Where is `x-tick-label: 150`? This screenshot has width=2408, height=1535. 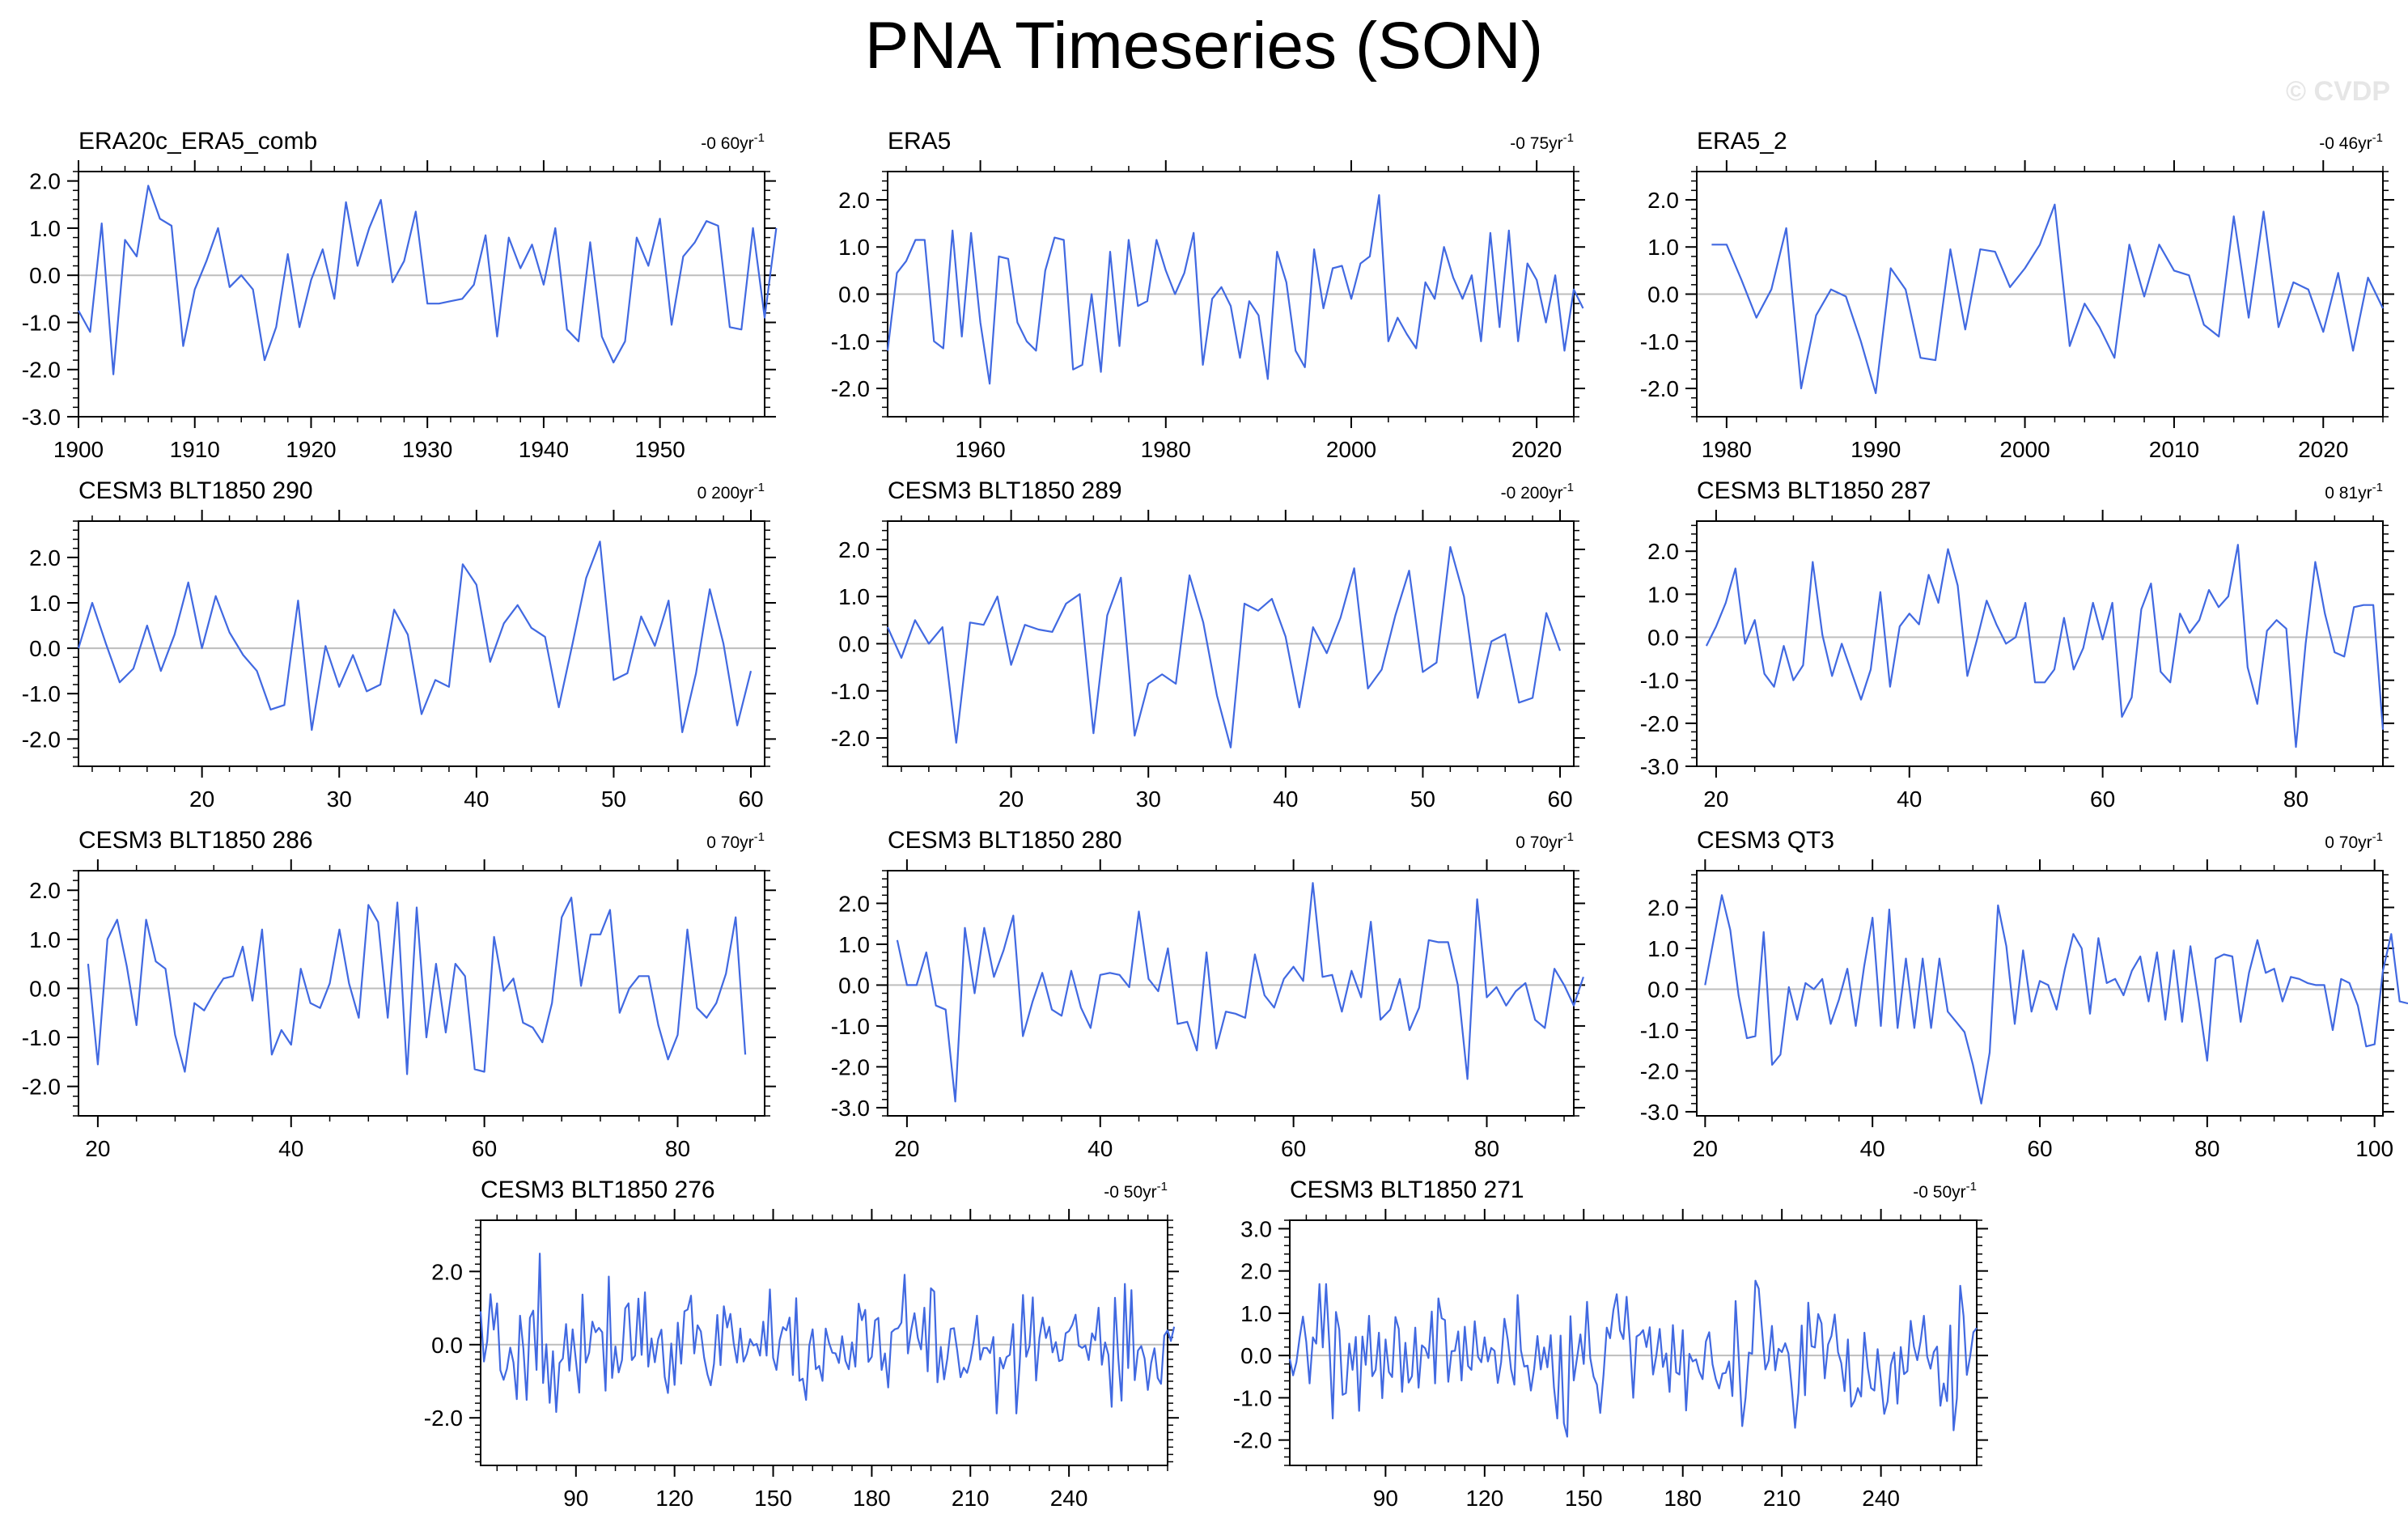
x-tick-label: 150 is located at coordinates (1584, 1498).